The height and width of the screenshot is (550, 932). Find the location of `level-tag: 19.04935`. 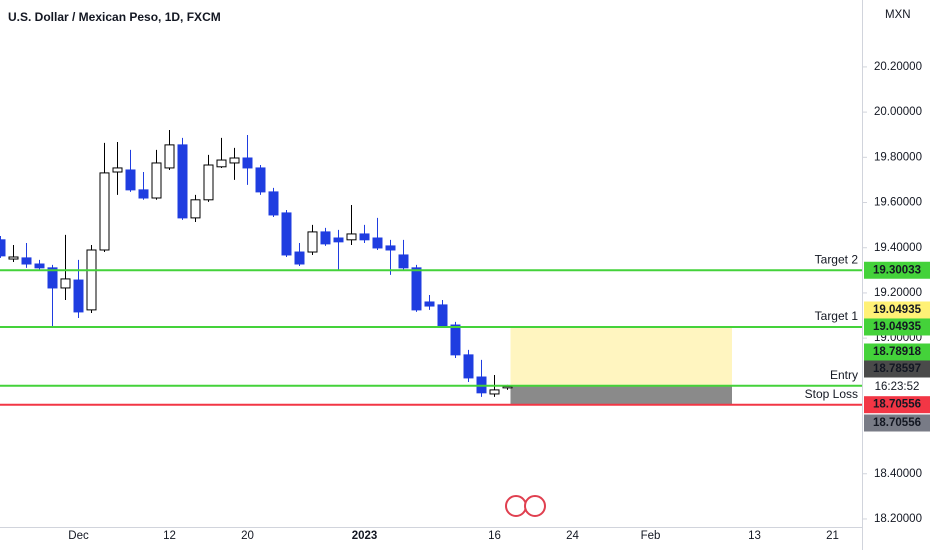

level-tag: 19.04935 is located at coordinates (897, 327).